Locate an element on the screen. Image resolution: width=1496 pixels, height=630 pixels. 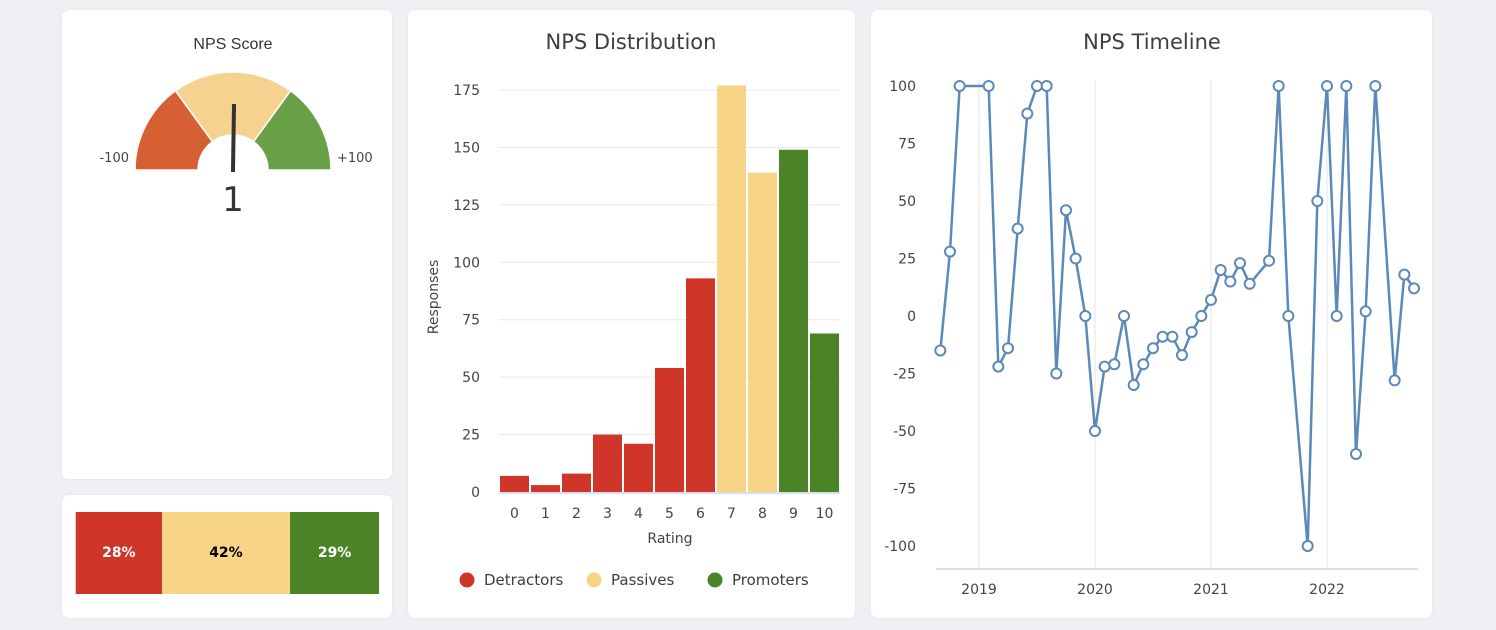
distribution-x-tick: 6 is located at coordinates (700, 514).